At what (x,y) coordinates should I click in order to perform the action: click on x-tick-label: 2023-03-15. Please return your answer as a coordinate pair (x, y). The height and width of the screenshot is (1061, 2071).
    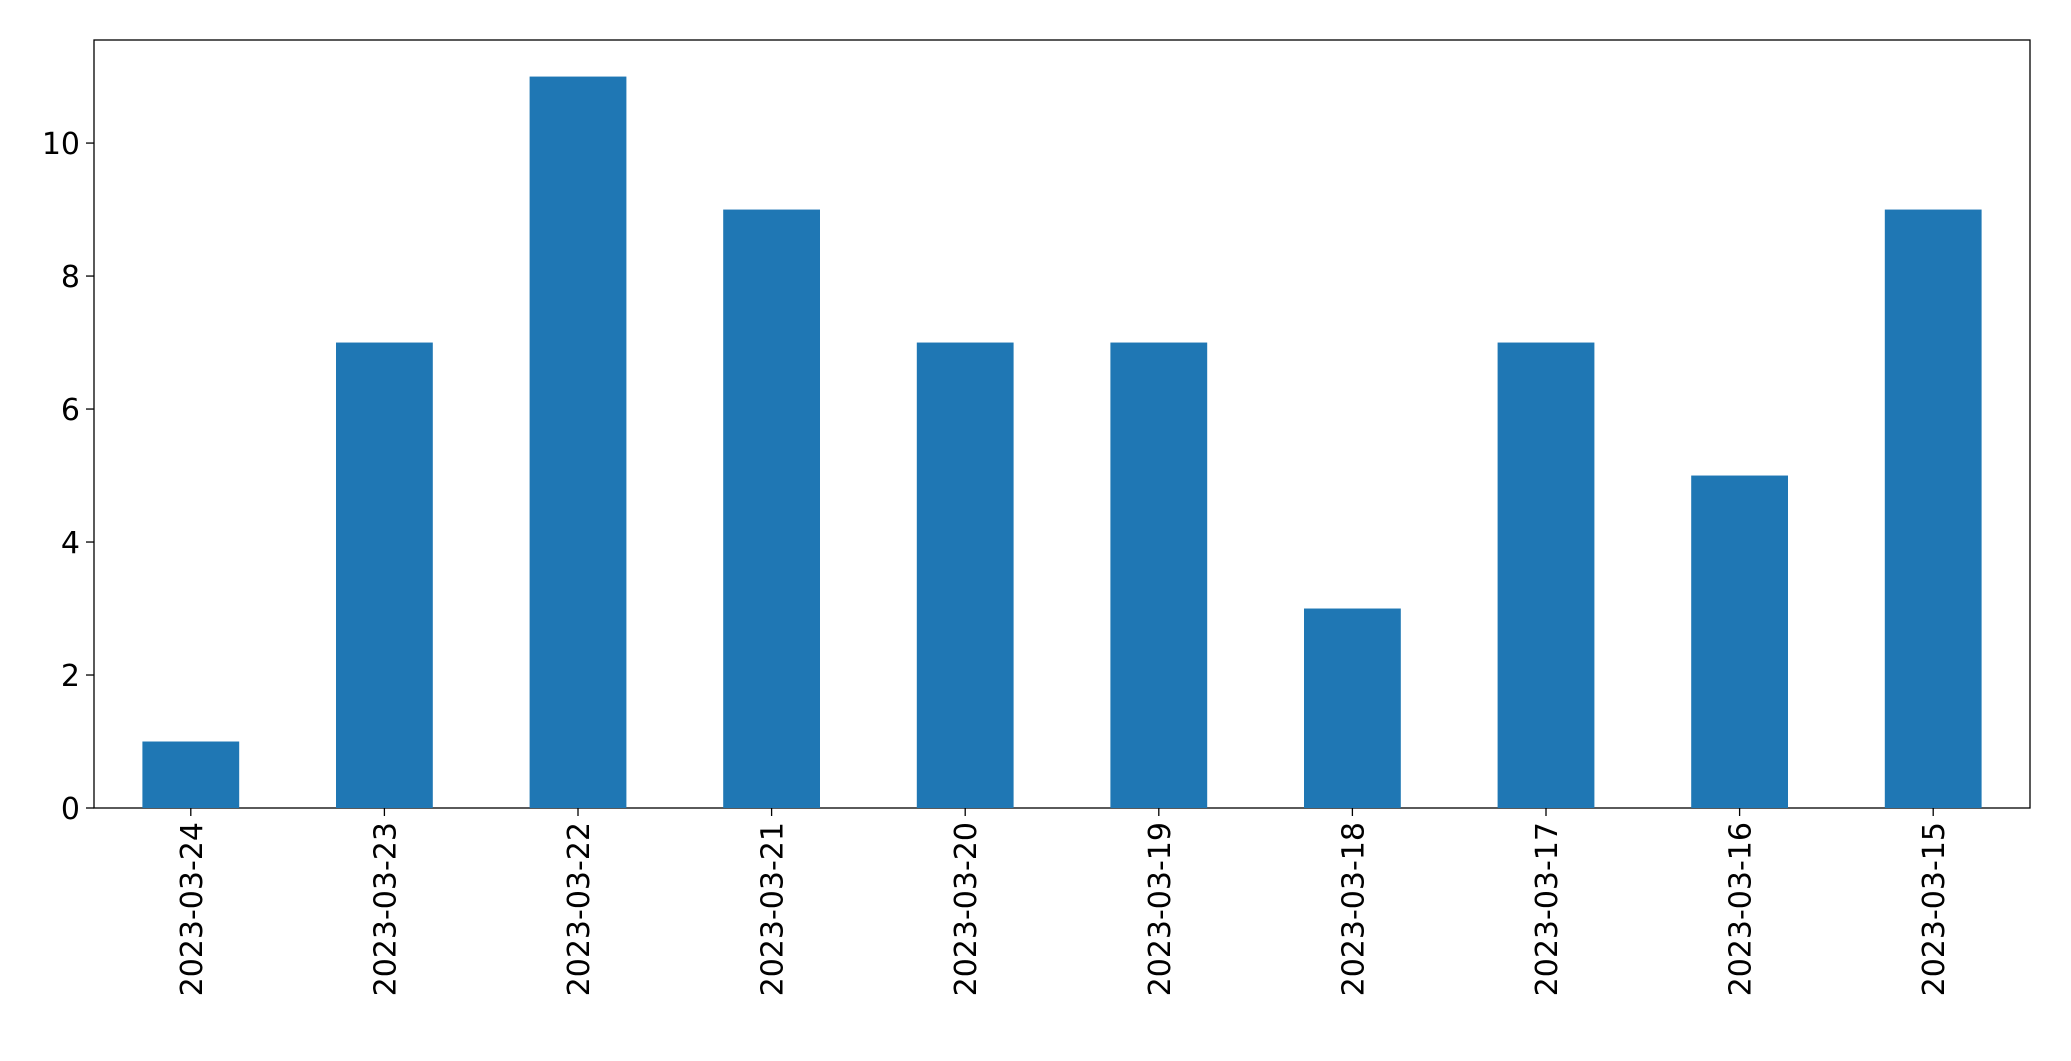
    Looking at the image, I should click on (1934, 909).